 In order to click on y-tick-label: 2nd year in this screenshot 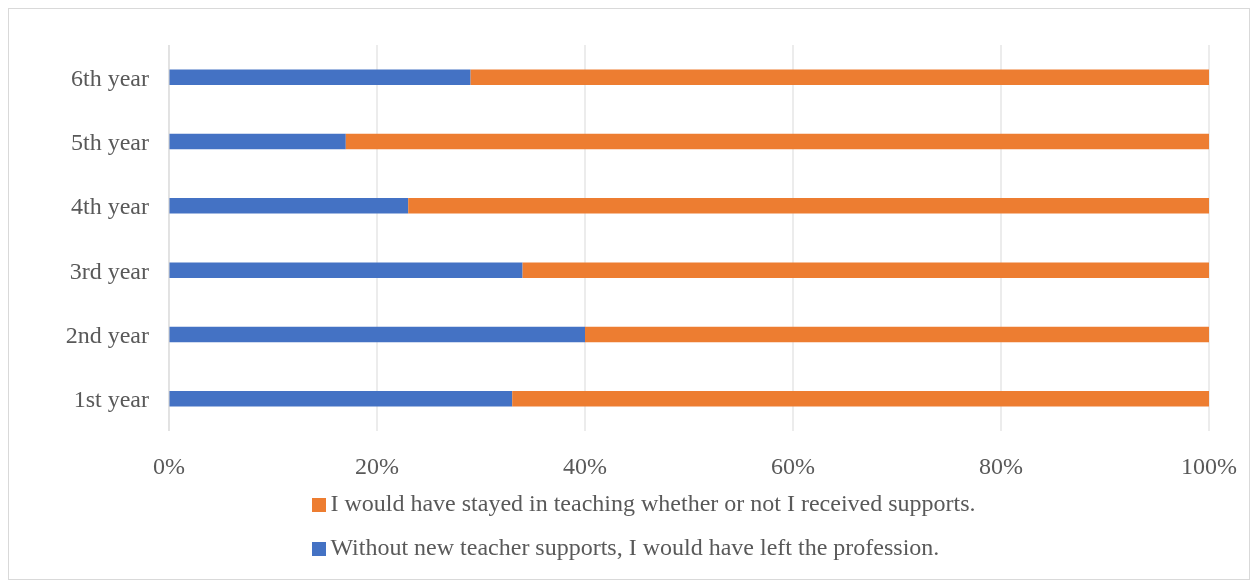, I will do `click(107, 335)`.